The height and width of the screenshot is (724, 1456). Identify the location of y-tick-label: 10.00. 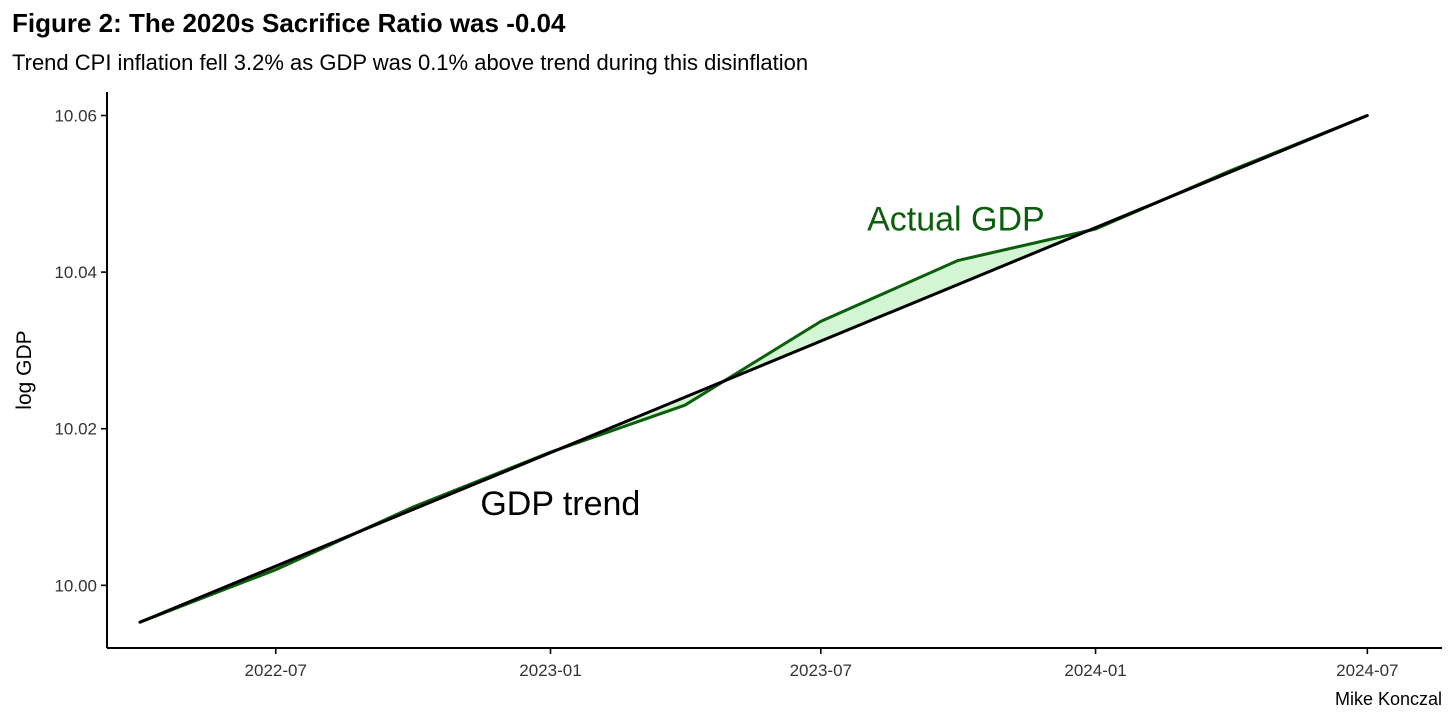
(75, 585).